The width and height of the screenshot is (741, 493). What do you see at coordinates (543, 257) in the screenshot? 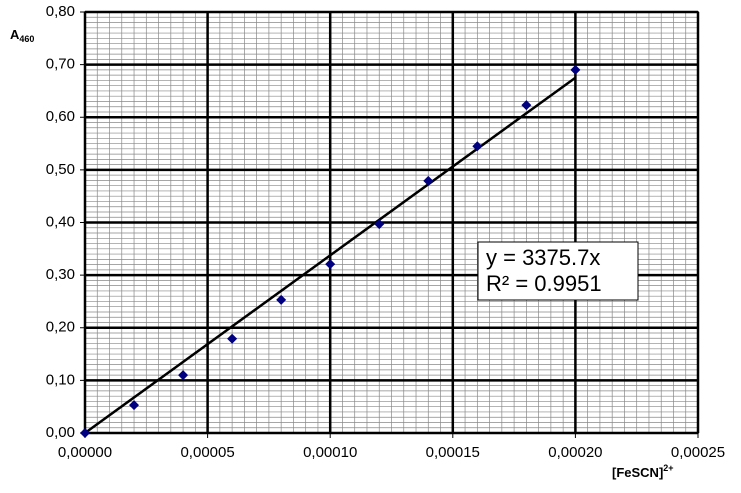
I see `trendline-equation: y = 3375.7x` at bounding box center [543, 257].